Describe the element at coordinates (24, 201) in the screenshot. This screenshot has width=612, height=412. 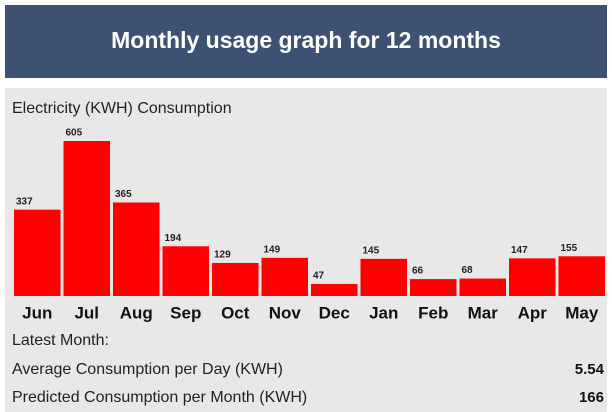
I see `data-label: 337` at that location.